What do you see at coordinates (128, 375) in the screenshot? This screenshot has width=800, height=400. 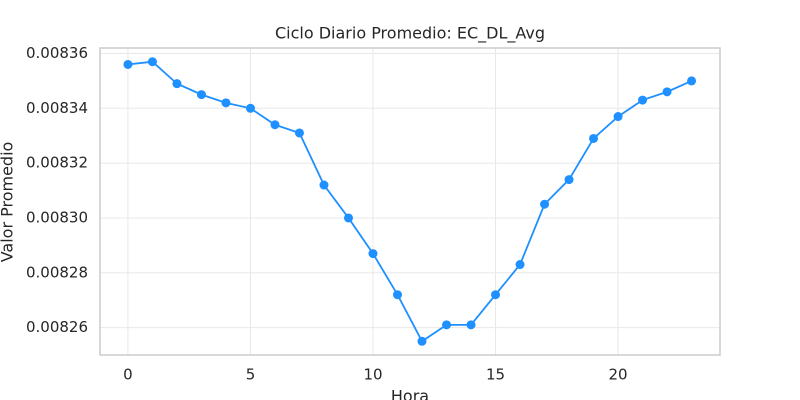 I see `x-tick-label: 0` at bounding box center [128, 375].